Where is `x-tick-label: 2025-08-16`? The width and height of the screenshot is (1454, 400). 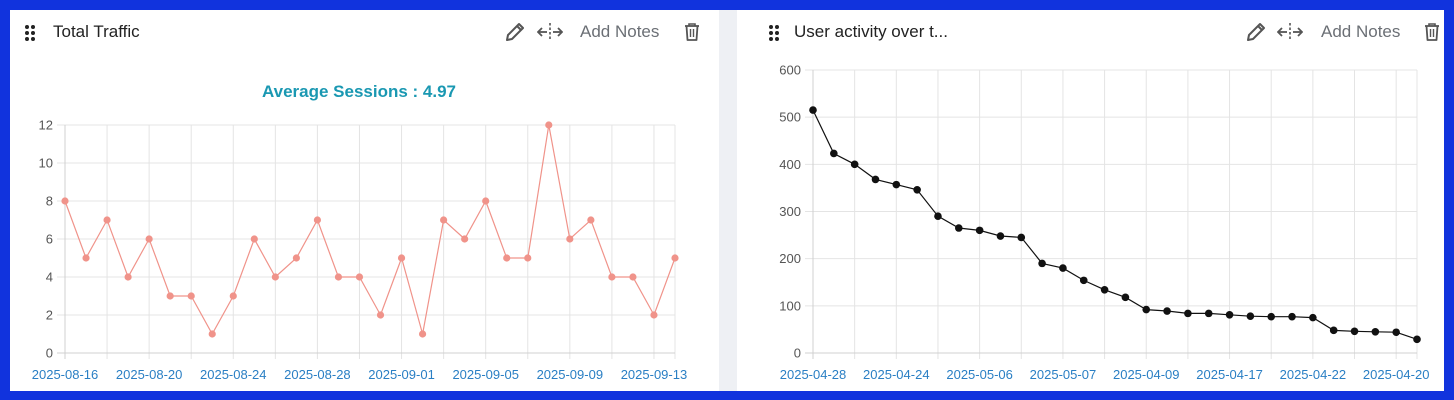 x-tick-label: 2025-08-16 is located at coordinates (65, 374).